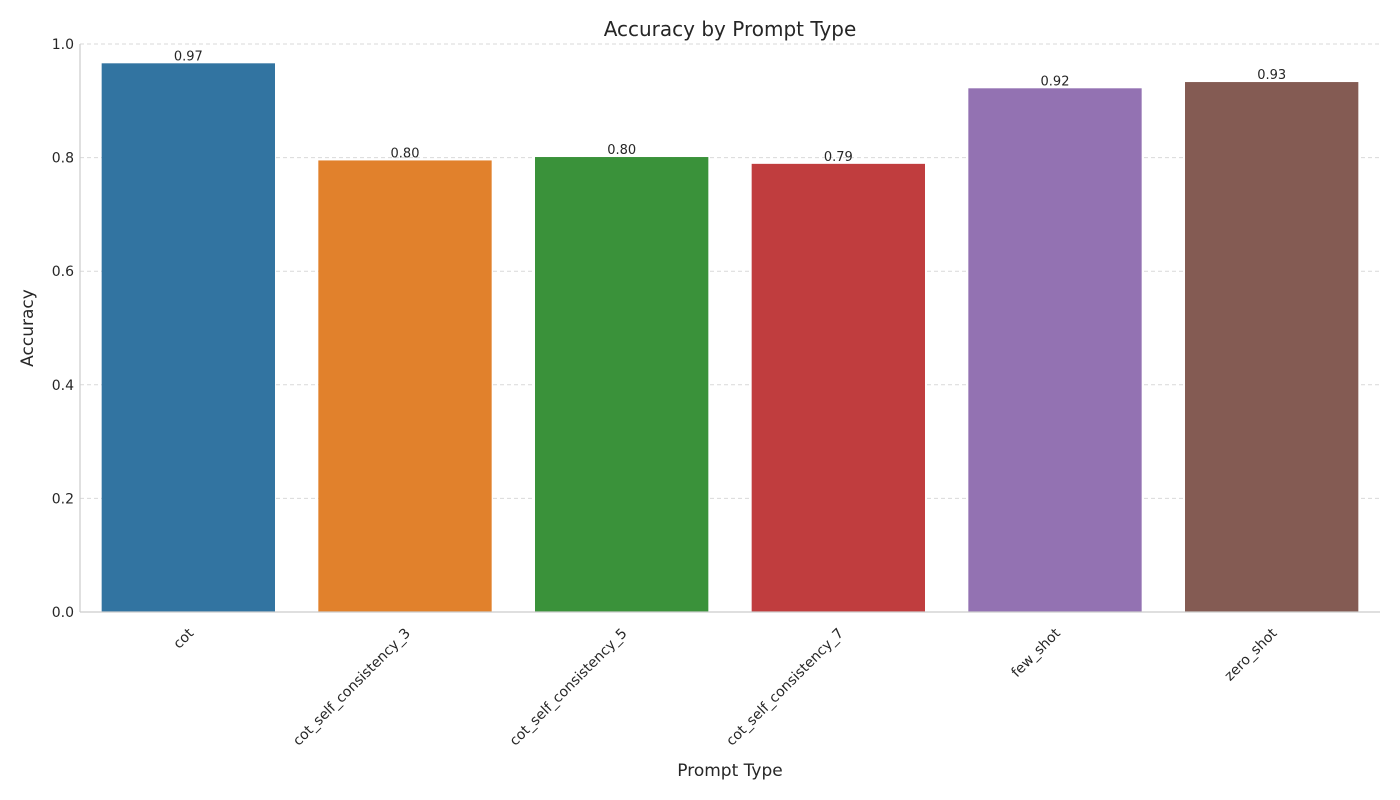  I want to click on x-tick-label-cot: cot, so click(183, 638).